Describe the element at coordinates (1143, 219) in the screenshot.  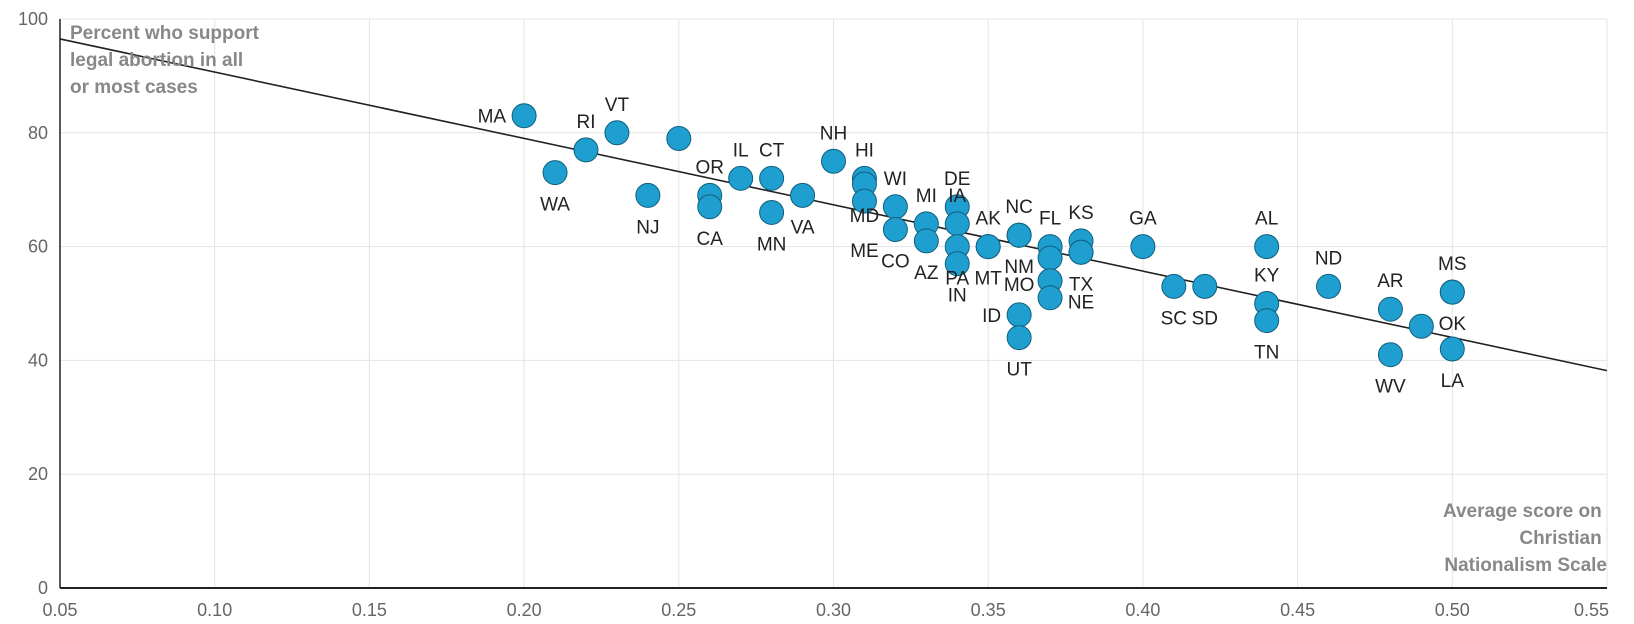
I see `point-label: GA` at that location.